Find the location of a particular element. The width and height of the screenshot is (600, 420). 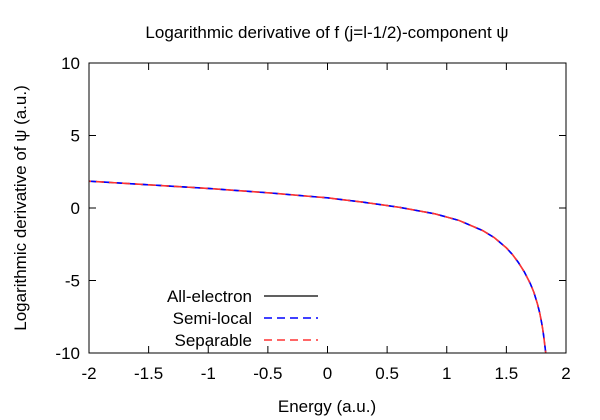

y-tick-label: 5 is located at coordinates (75, 136).